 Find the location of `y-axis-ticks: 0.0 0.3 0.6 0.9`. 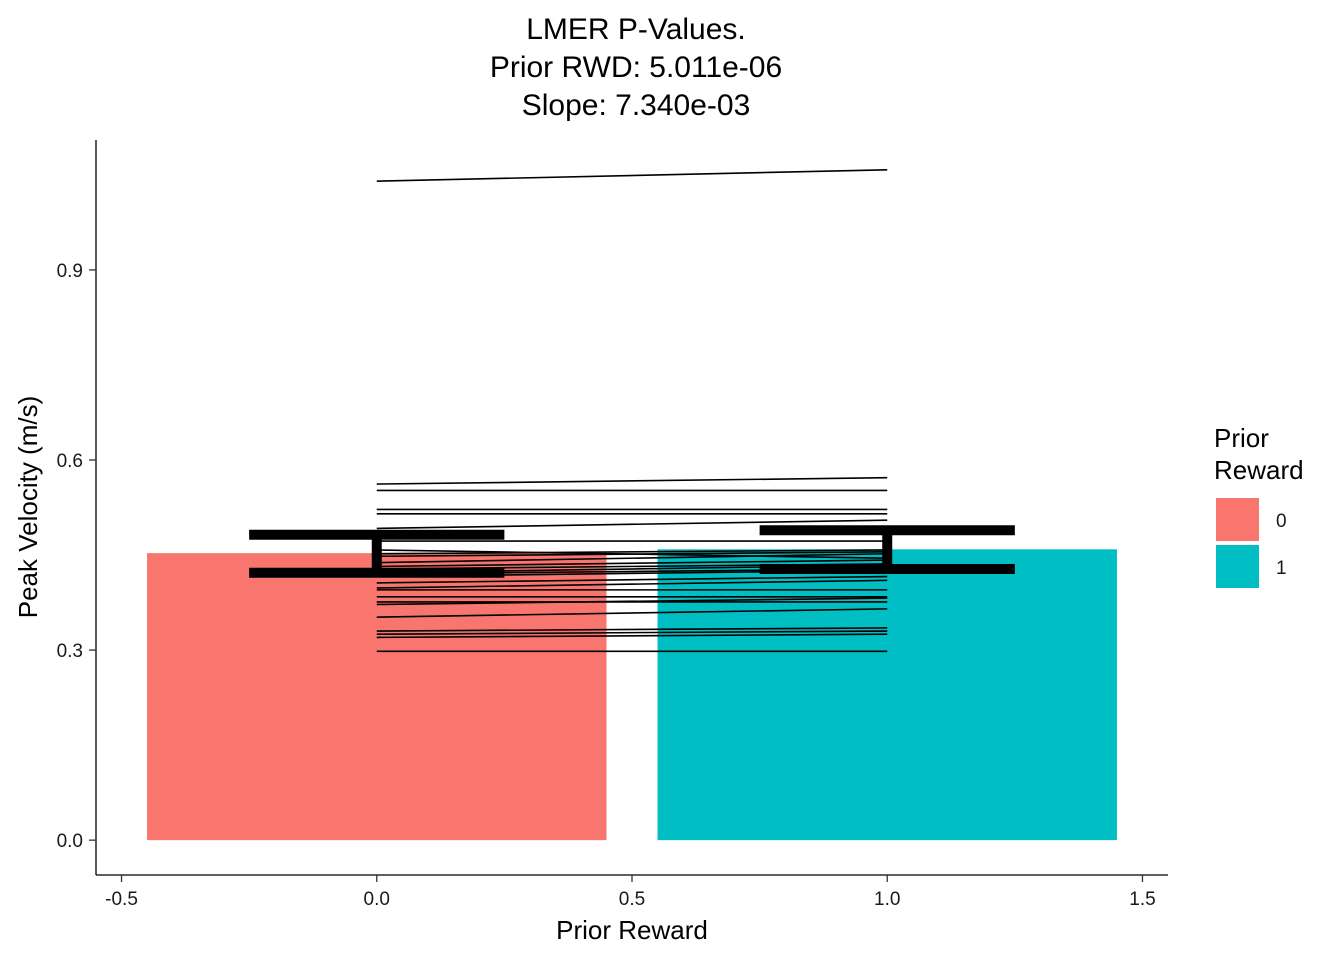

y-axis-ticks: 0.0 0.3 0.6 0.9 is located at coordinates (76, 556).